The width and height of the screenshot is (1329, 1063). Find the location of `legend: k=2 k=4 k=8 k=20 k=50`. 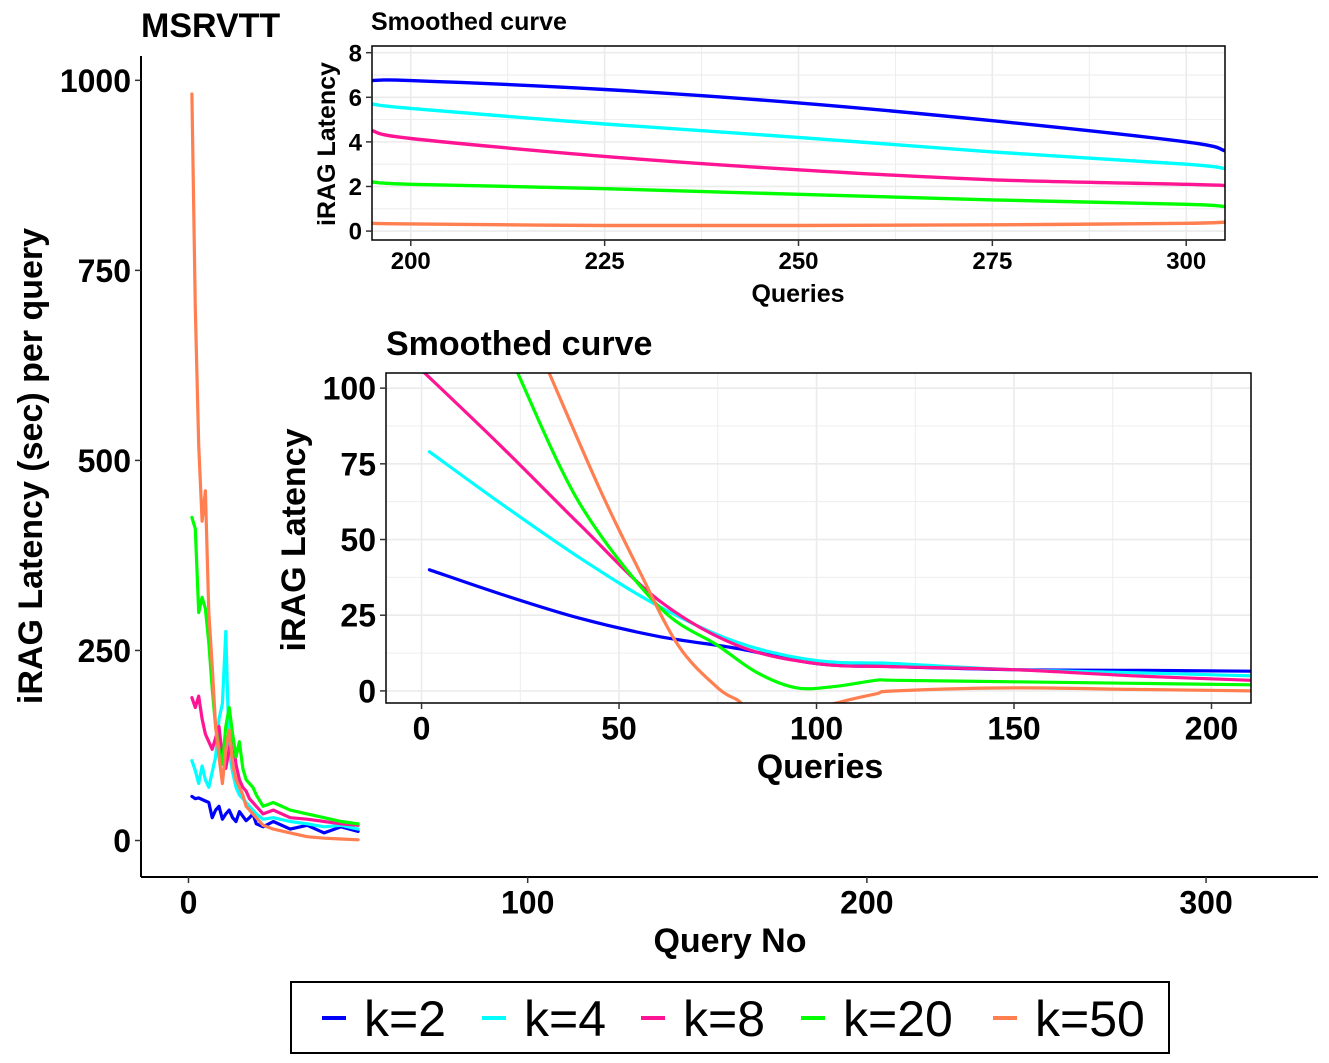

legend: k=2 k=4 k=8 k=20 k=50 is located at coordinates (730, 1017).